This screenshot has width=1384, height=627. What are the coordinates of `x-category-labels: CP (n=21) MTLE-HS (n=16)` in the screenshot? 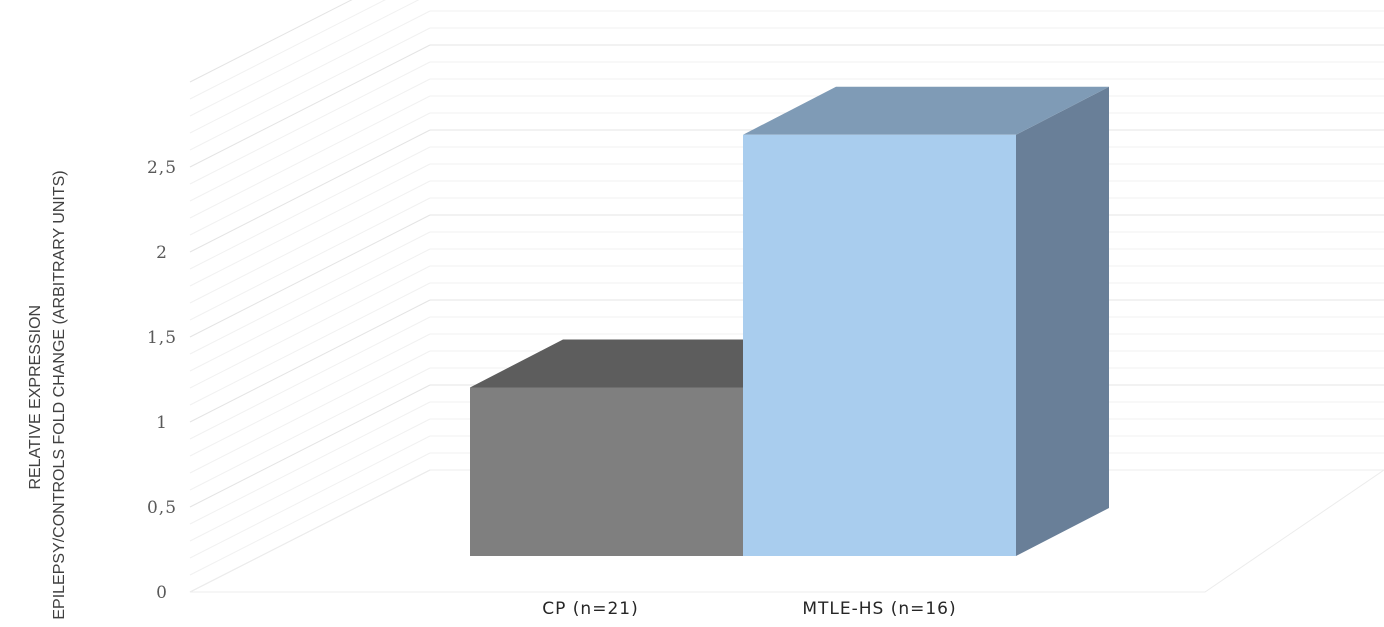 It's located at (749, 609).